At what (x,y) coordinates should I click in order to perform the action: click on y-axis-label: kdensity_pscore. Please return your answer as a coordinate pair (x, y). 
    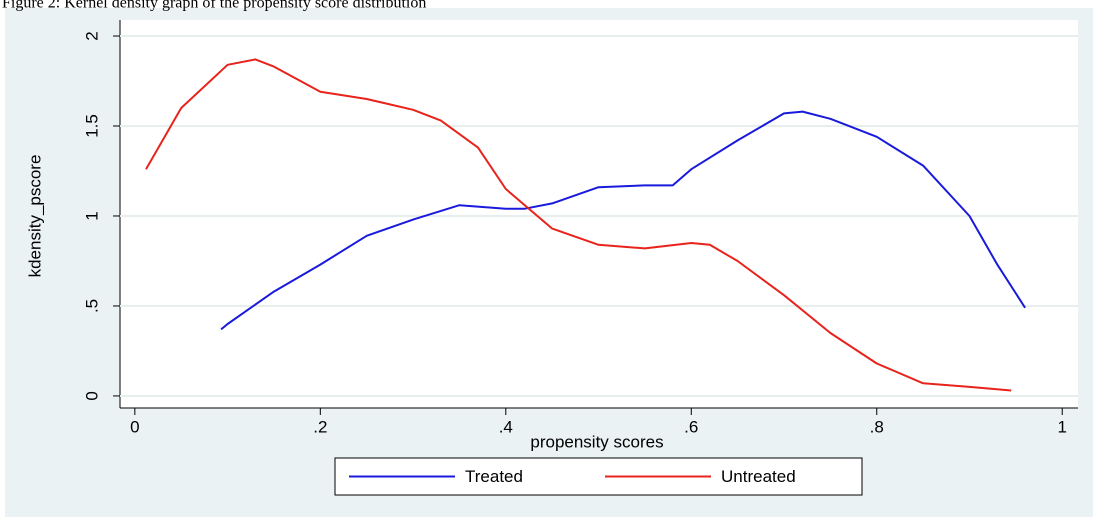
    Looking at the image, I should click on (34, 216).